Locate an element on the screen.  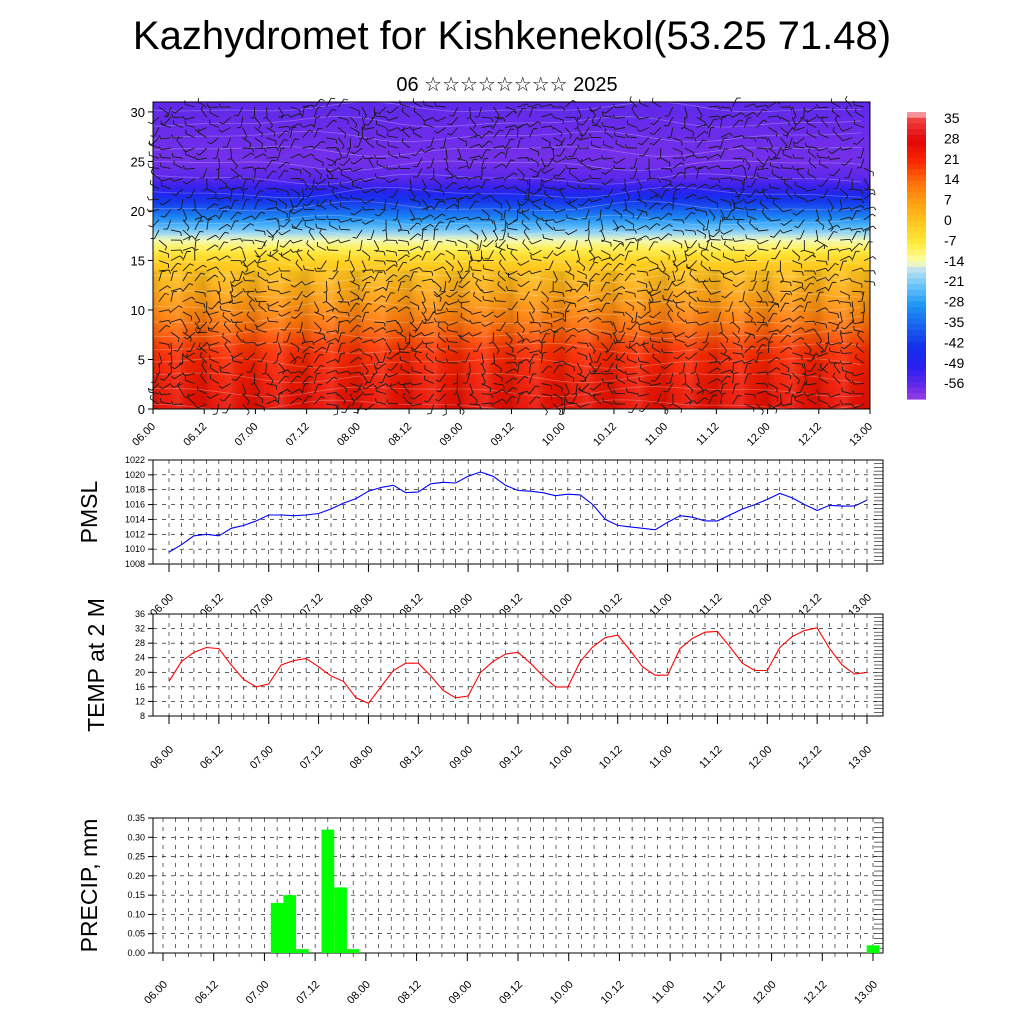
colorbar-label: 21 is located at coordinates (952, 159).